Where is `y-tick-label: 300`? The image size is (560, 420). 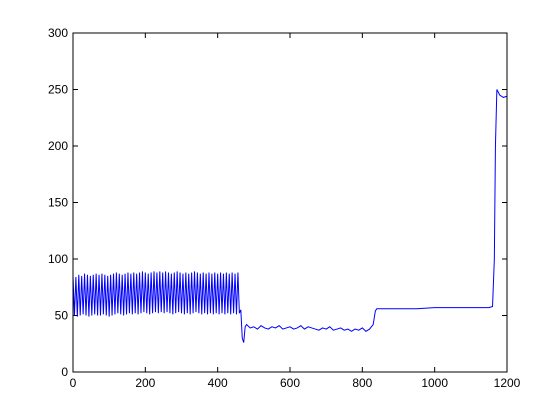
y-tick-label: 300 is located at coordinates (58, 33).